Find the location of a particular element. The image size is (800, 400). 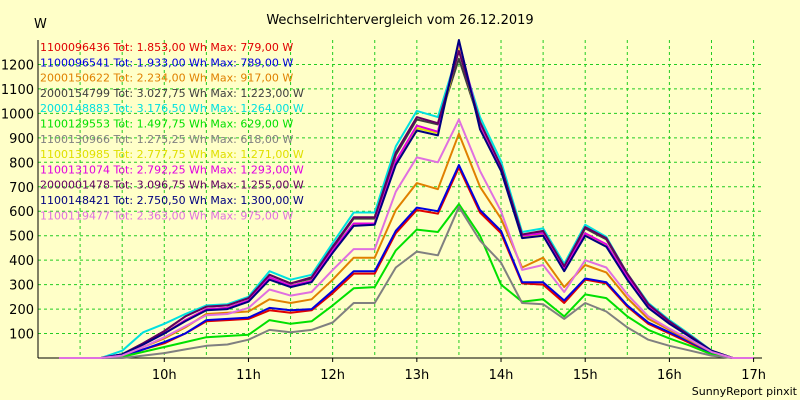

y-tick-label: 200 is located at coordinates (21, 310).